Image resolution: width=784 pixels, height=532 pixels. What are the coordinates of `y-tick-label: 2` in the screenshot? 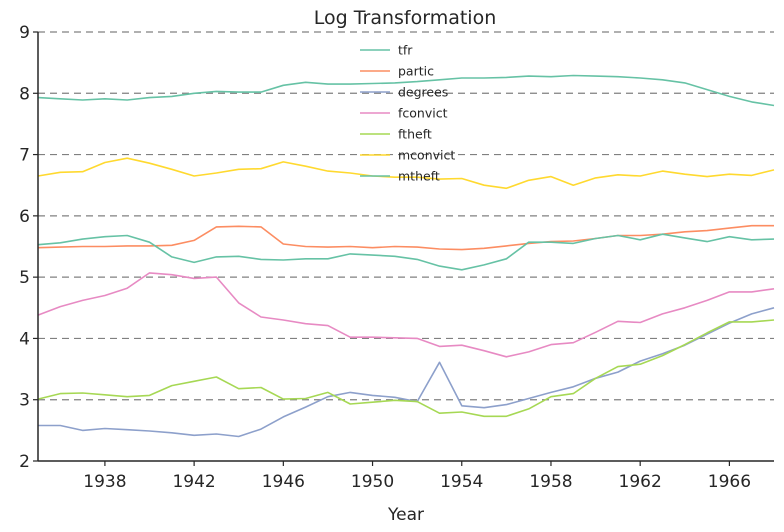 It's located at (24, 462).